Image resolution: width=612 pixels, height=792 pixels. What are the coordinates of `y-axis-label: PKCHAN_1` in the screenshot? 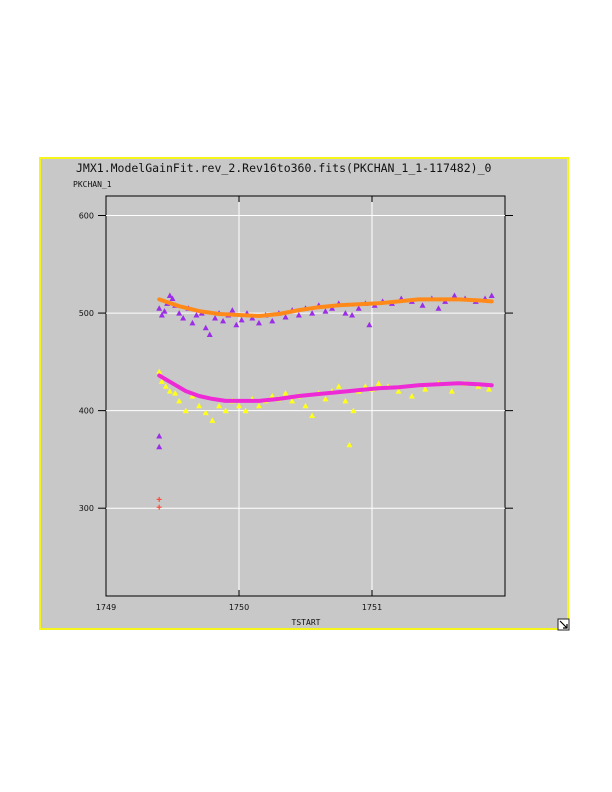 It's located at (92, 184).